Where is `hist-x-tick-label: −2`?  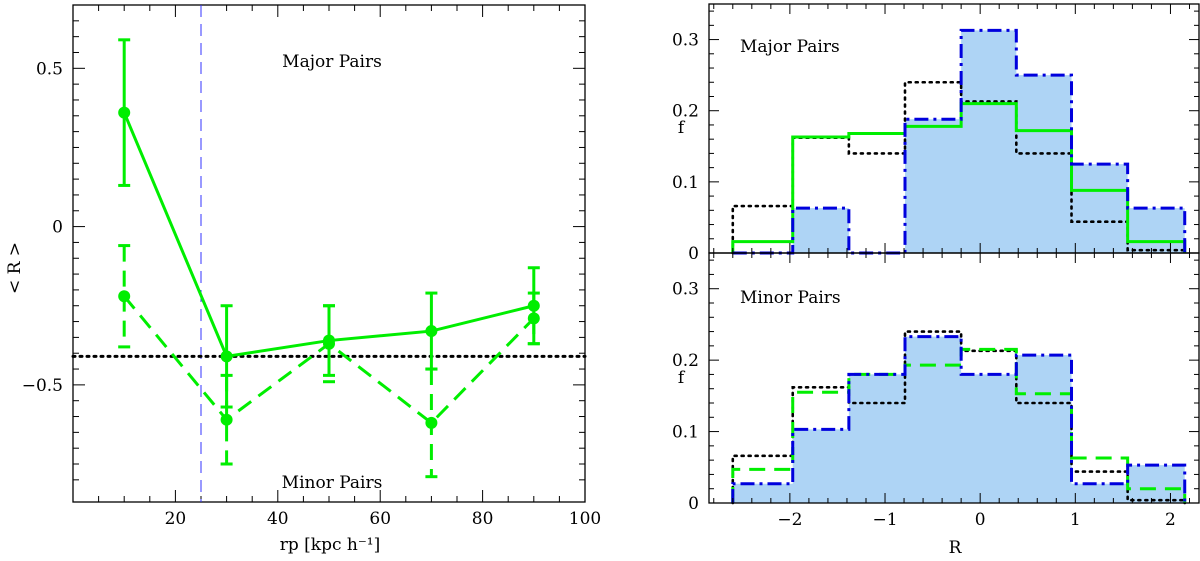
hist-x-tick-label: −2 is located at coordinates (789, 520).